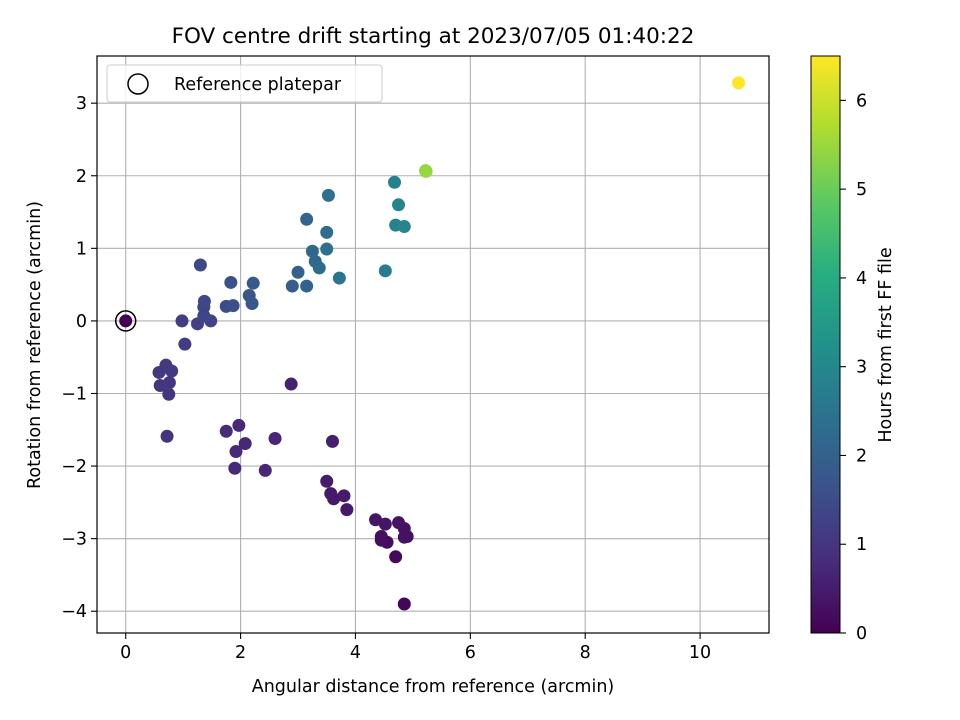  I want to click on colorbar-tick-label: 2, so click(861, 456).